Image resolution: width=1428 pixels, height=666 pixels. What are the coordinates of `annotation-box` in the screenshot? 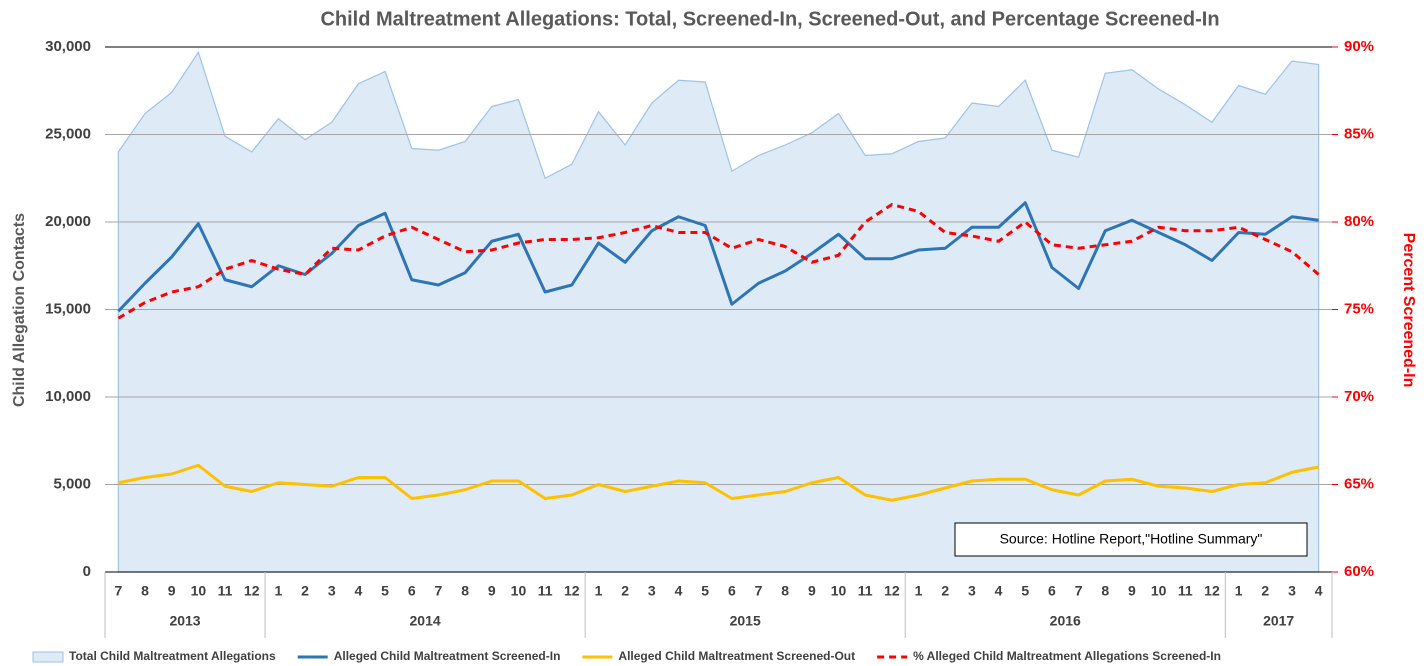 It's located at (1131, 539).